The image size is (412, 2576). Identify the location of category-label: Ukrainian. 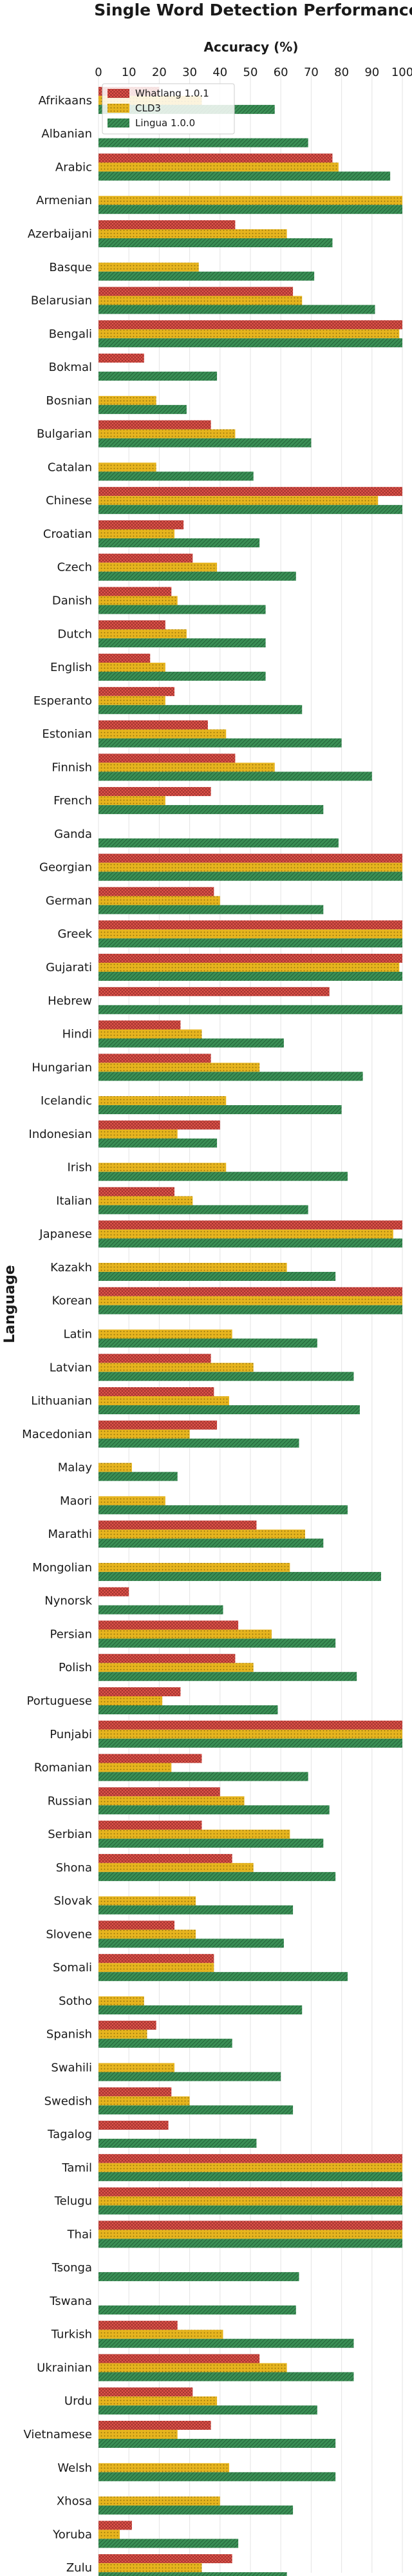
(65, 2367).